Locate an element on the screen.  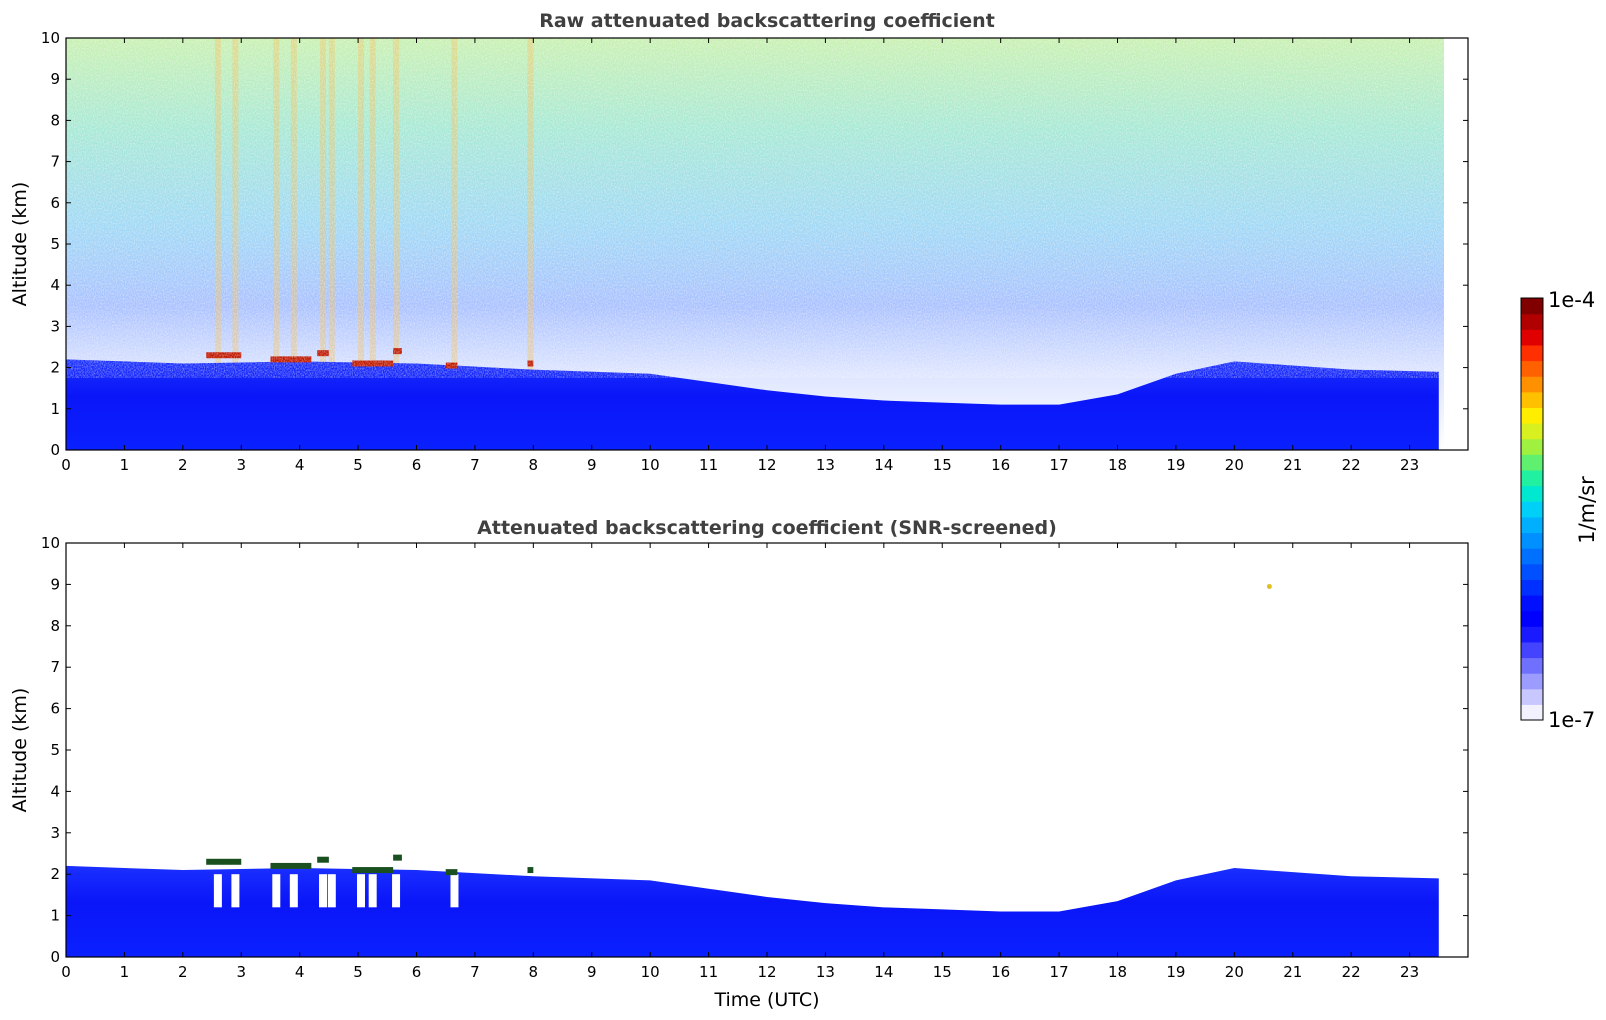
top-boundary-layer is located at coordinates (752, 404).